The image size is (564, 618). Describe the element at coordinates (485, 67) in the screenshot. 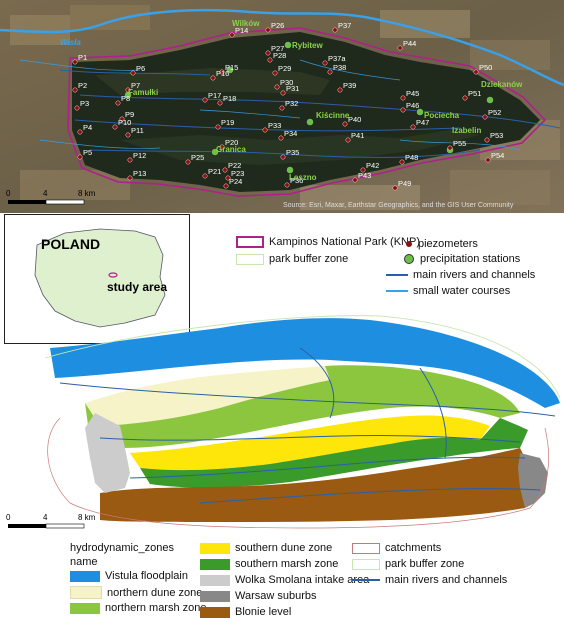

I see `piezometer-label: P50` at that location.